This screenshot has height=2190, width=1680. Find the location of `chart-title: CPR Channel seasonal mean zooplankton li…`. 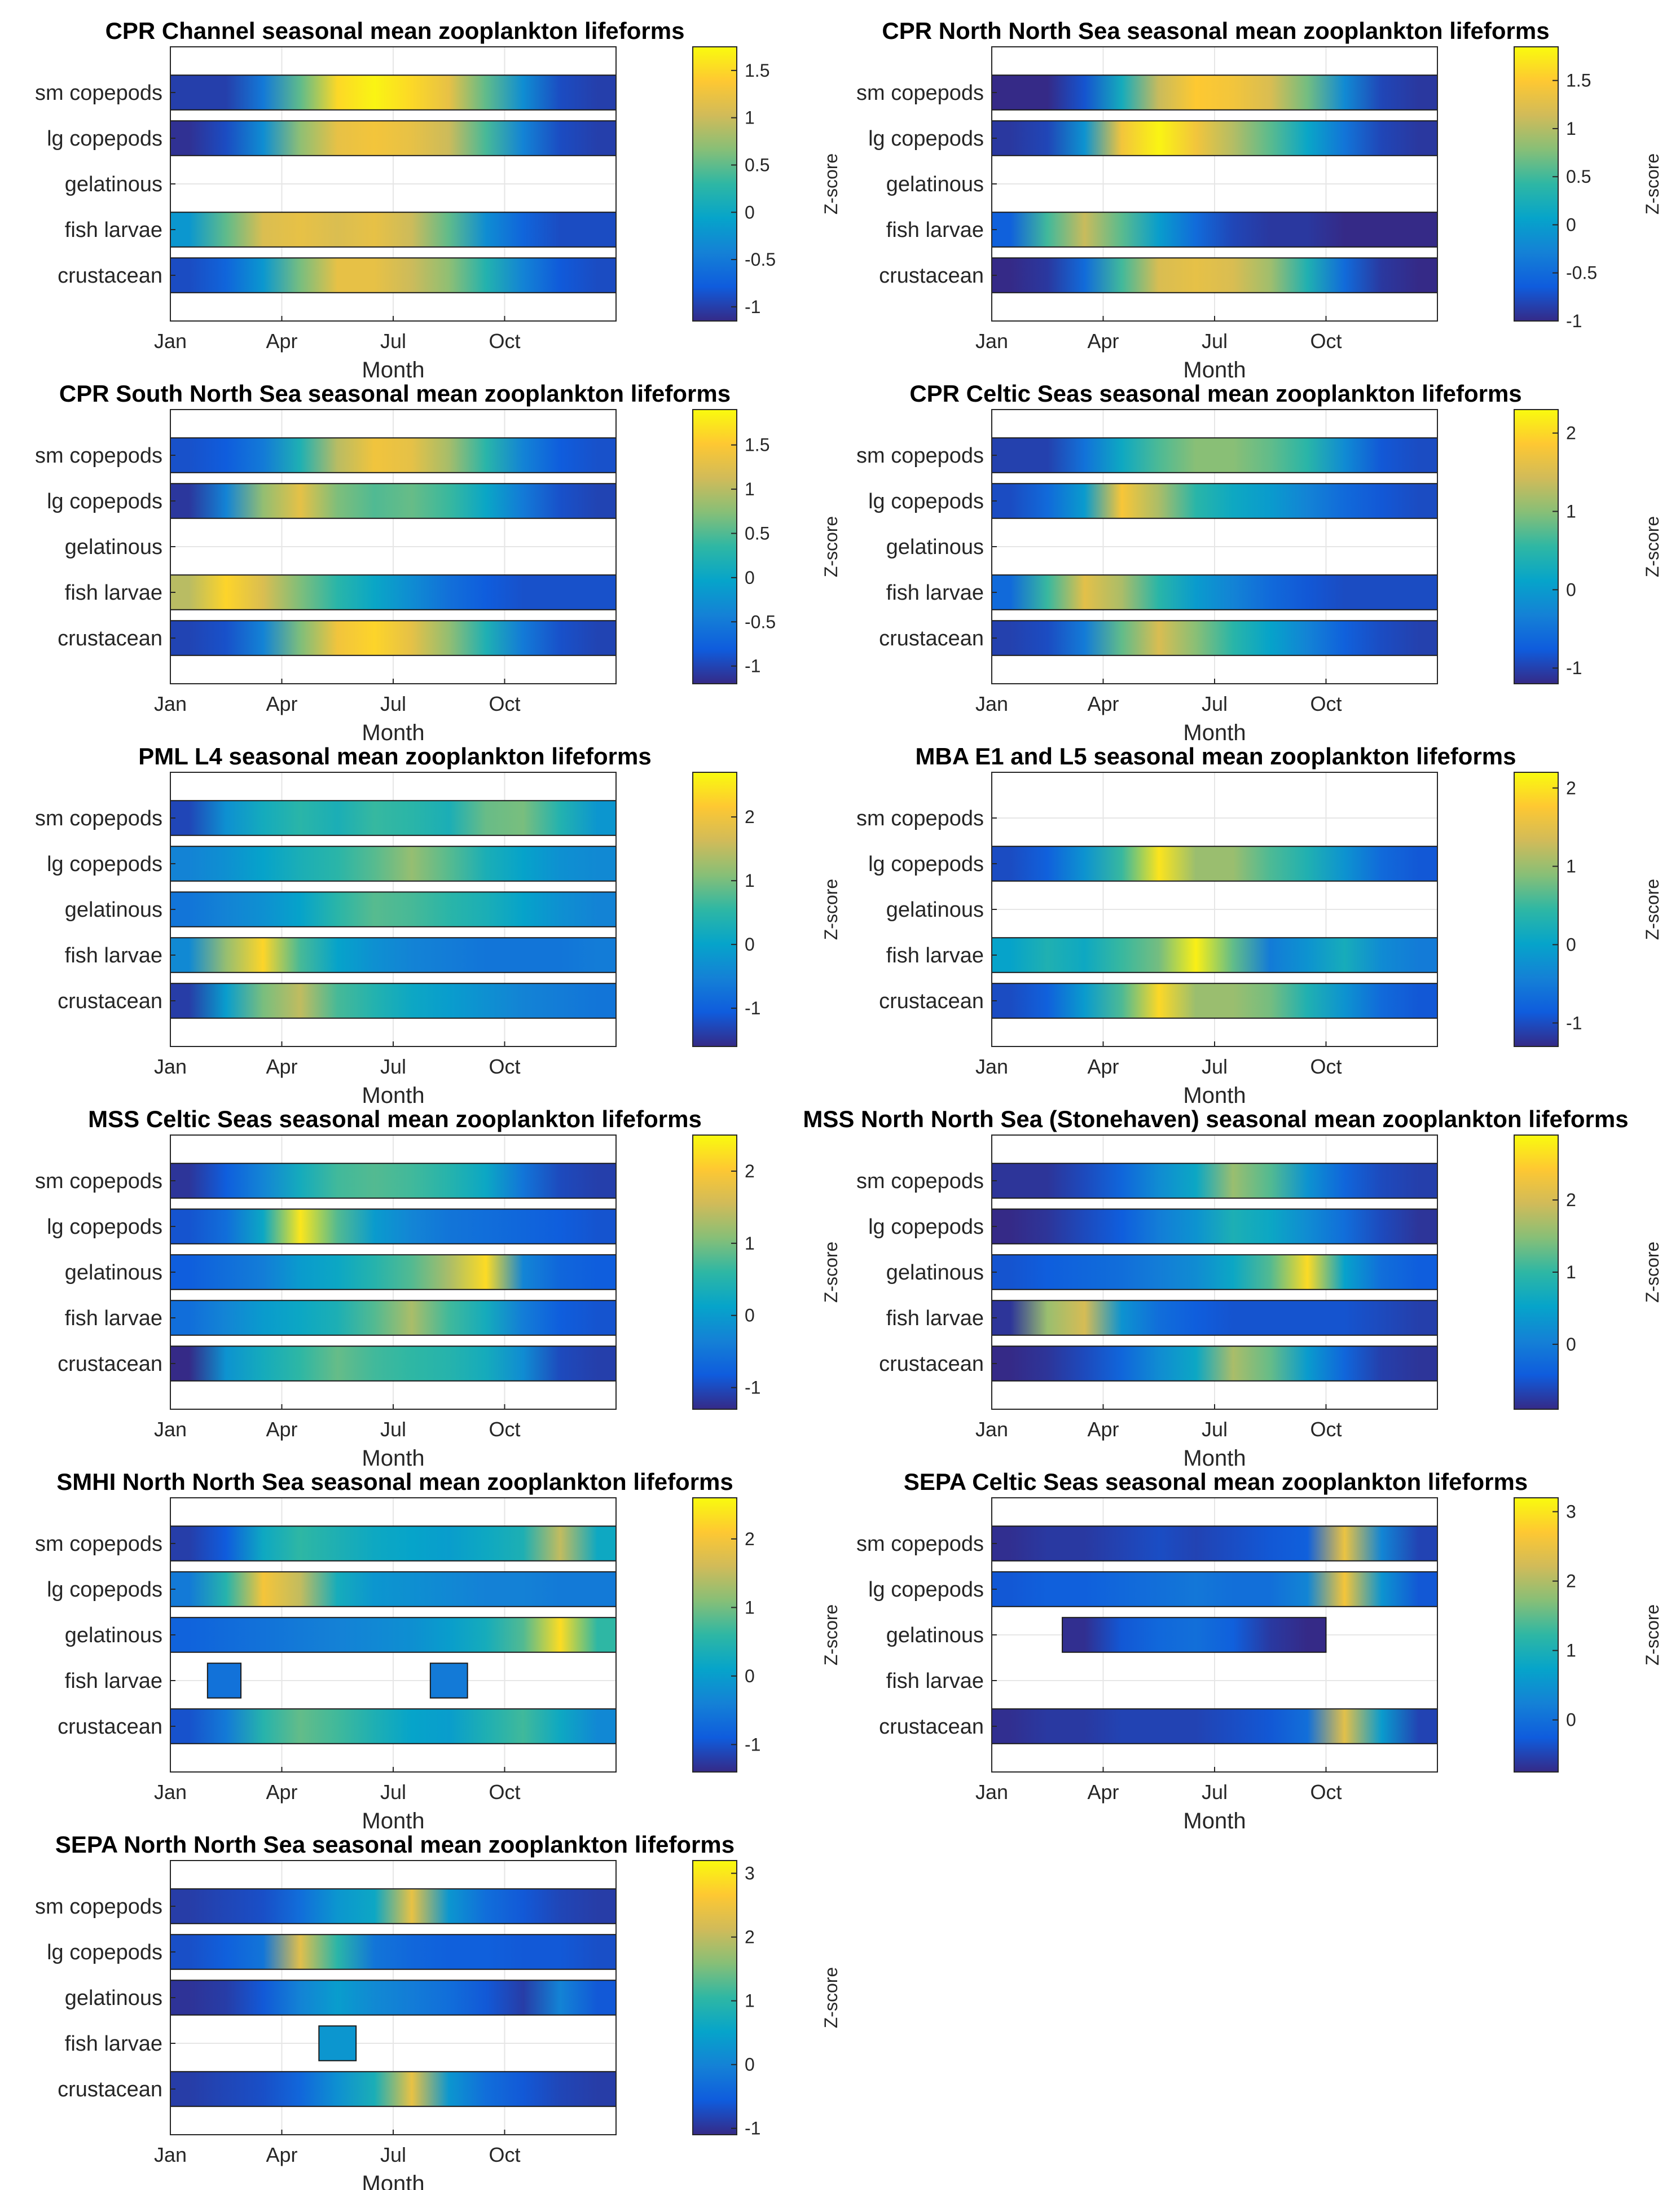

chart-title: CPR Channel seasonal mean zooplankton li… is located at coordinates (395, 31).